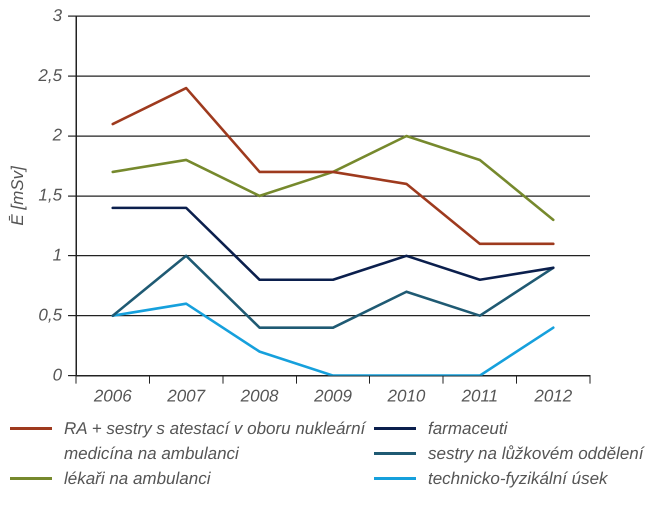 This screenshot has height=515, width=665. What do you see at coordinates (17, 195) in the screenshot?
I see `y-axis-title: Ē [mSv]` at bounding box center [17, 195].